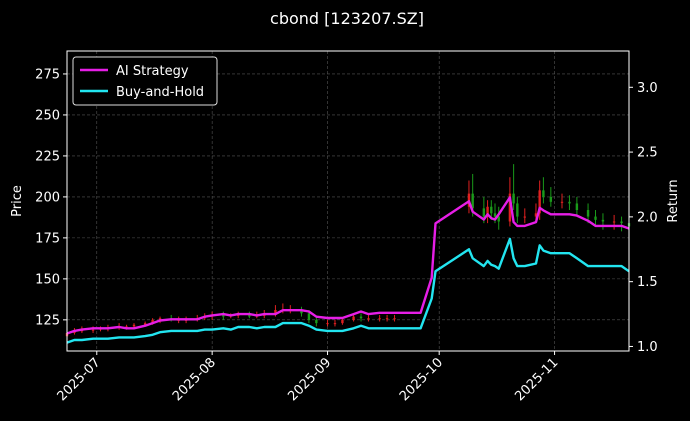  Describe the element at coordinates (347, 18) in the screenshot. I see `chart-title: cbond [123207.SZ]` at that location.